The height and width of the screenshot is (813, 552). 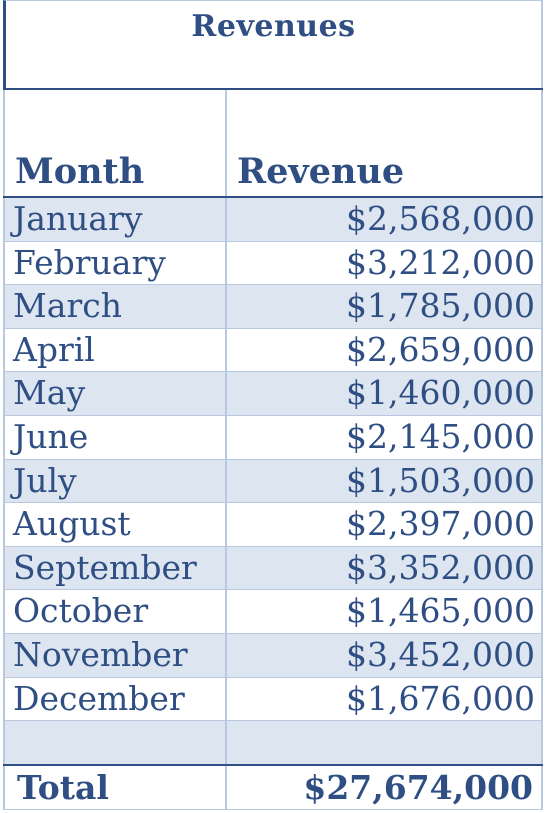 What do you see at coordinates (63, 787) in the screenshot?
I see `total-label: Total` at bounding box center [63, 787].